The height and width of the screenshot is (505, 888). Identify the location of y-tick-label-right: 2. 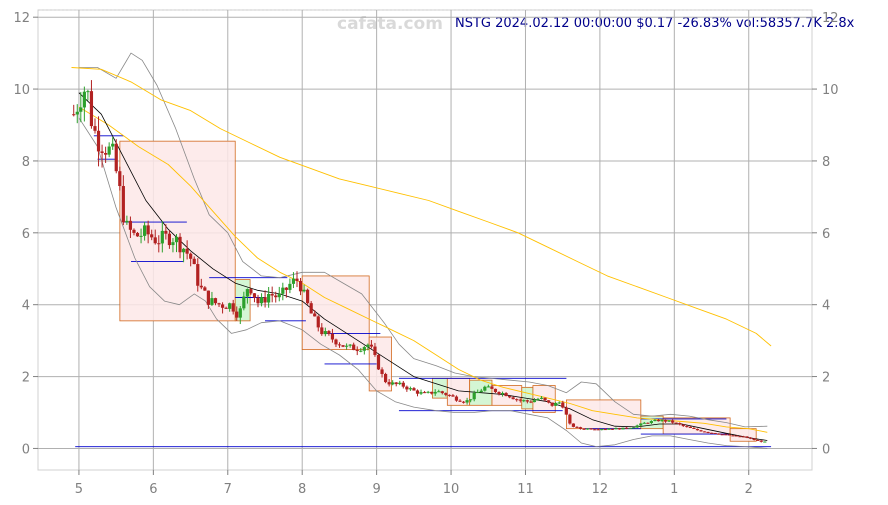
(826, 378).